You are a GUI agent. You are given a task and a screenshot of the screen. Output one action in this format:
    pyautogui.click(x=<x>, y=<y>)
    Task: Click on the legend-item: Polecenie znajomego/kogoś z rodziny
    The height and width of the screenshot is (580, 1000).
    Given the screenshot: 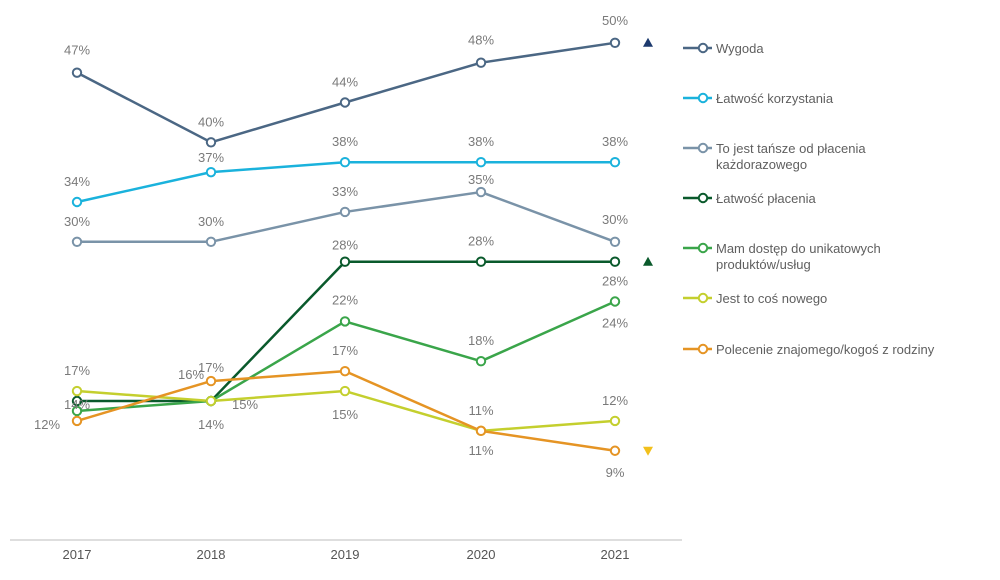 What is the action you would take?
    pyautogui.click(x=809, y=349)
    